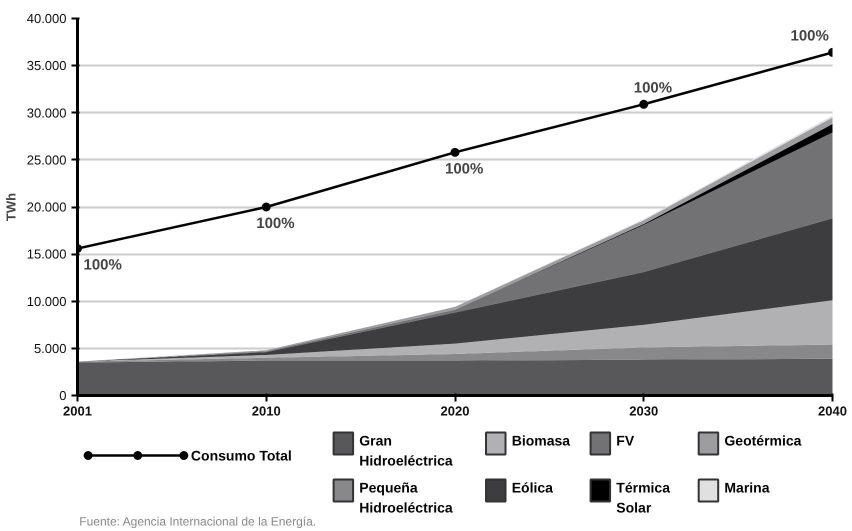 This screenshot has width=852, height=531. I want to click on y-tick-label: 0, so click(63, 395).